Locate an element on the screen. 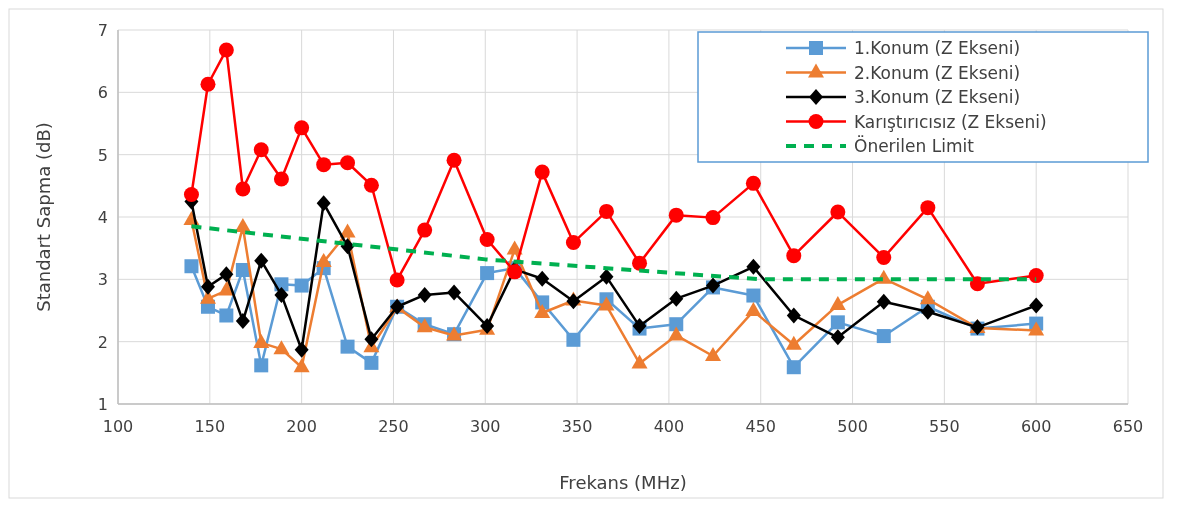 The height and width of the screenshot is (517, 1182). y-tick-label: 2 is located at coordinates (102, 342).